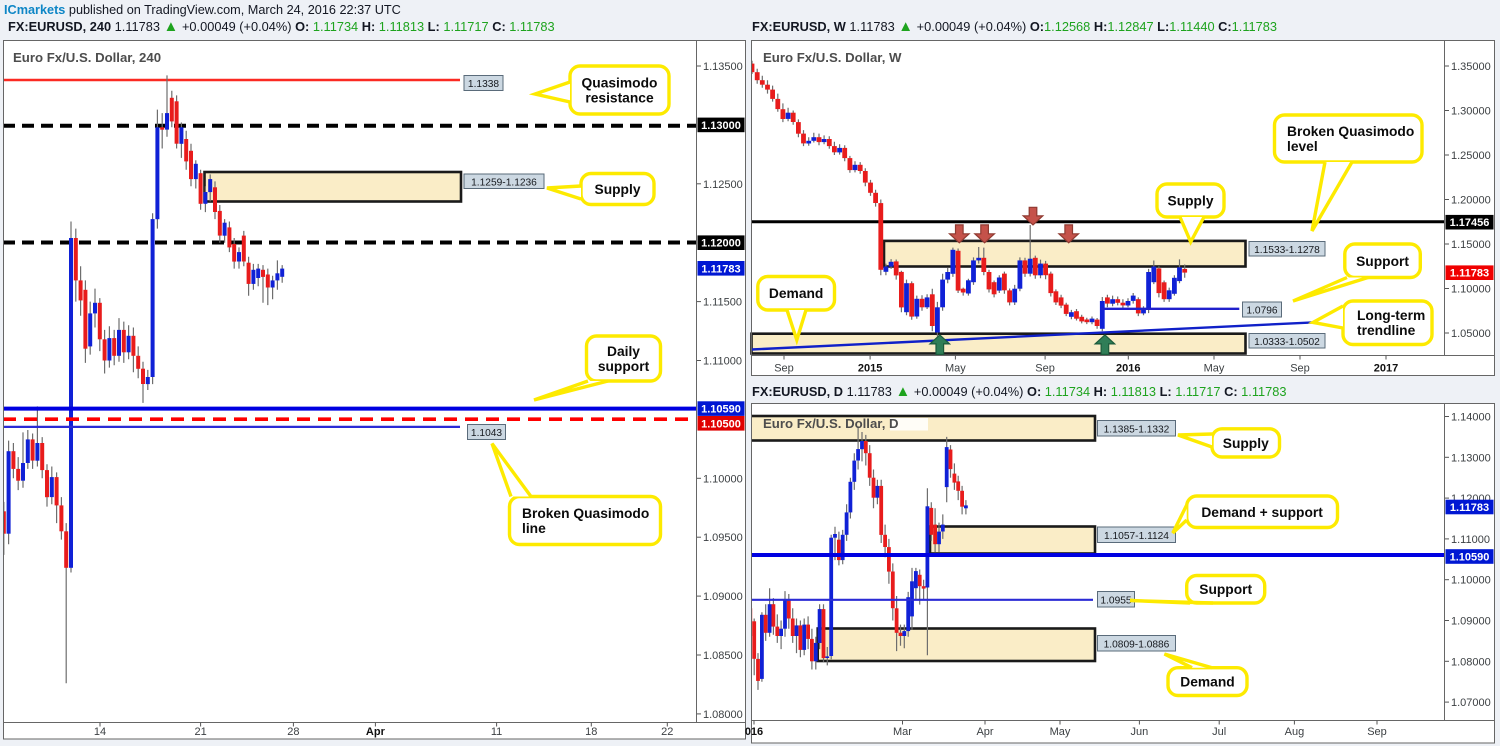  Describe the element at coordinates (754, 732) in the screenshot. I see `svg-text: 016` at that location.